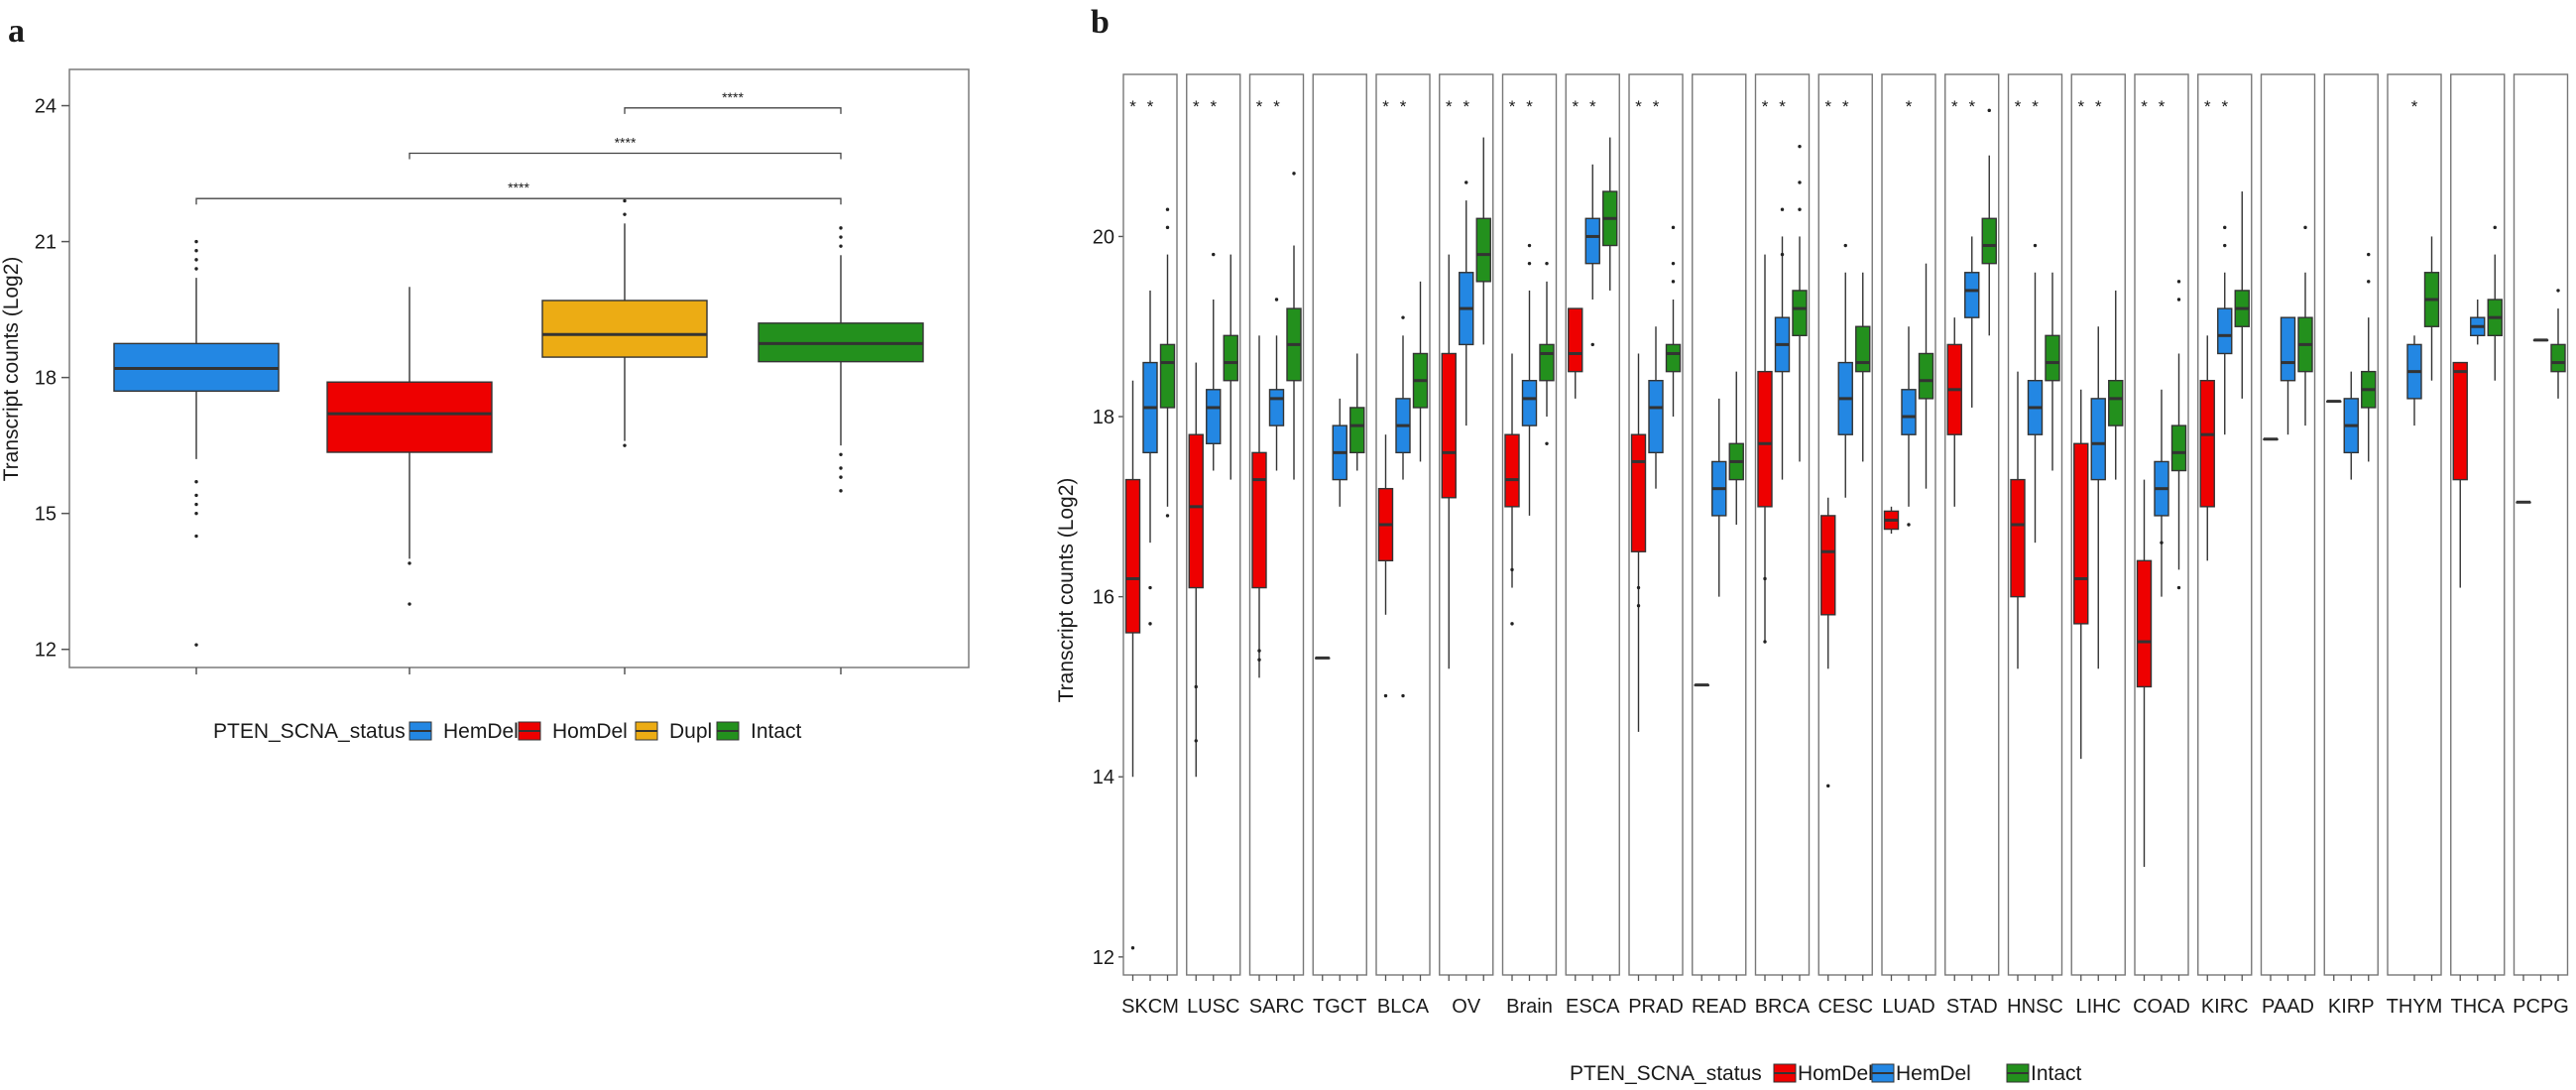 This screenshot has width=2576, height=1090. What do you see at coordinates (1909, 525) in the screenshot?
I see `box-luad-hemdel-outlier` at bounding box center [1909, 525].